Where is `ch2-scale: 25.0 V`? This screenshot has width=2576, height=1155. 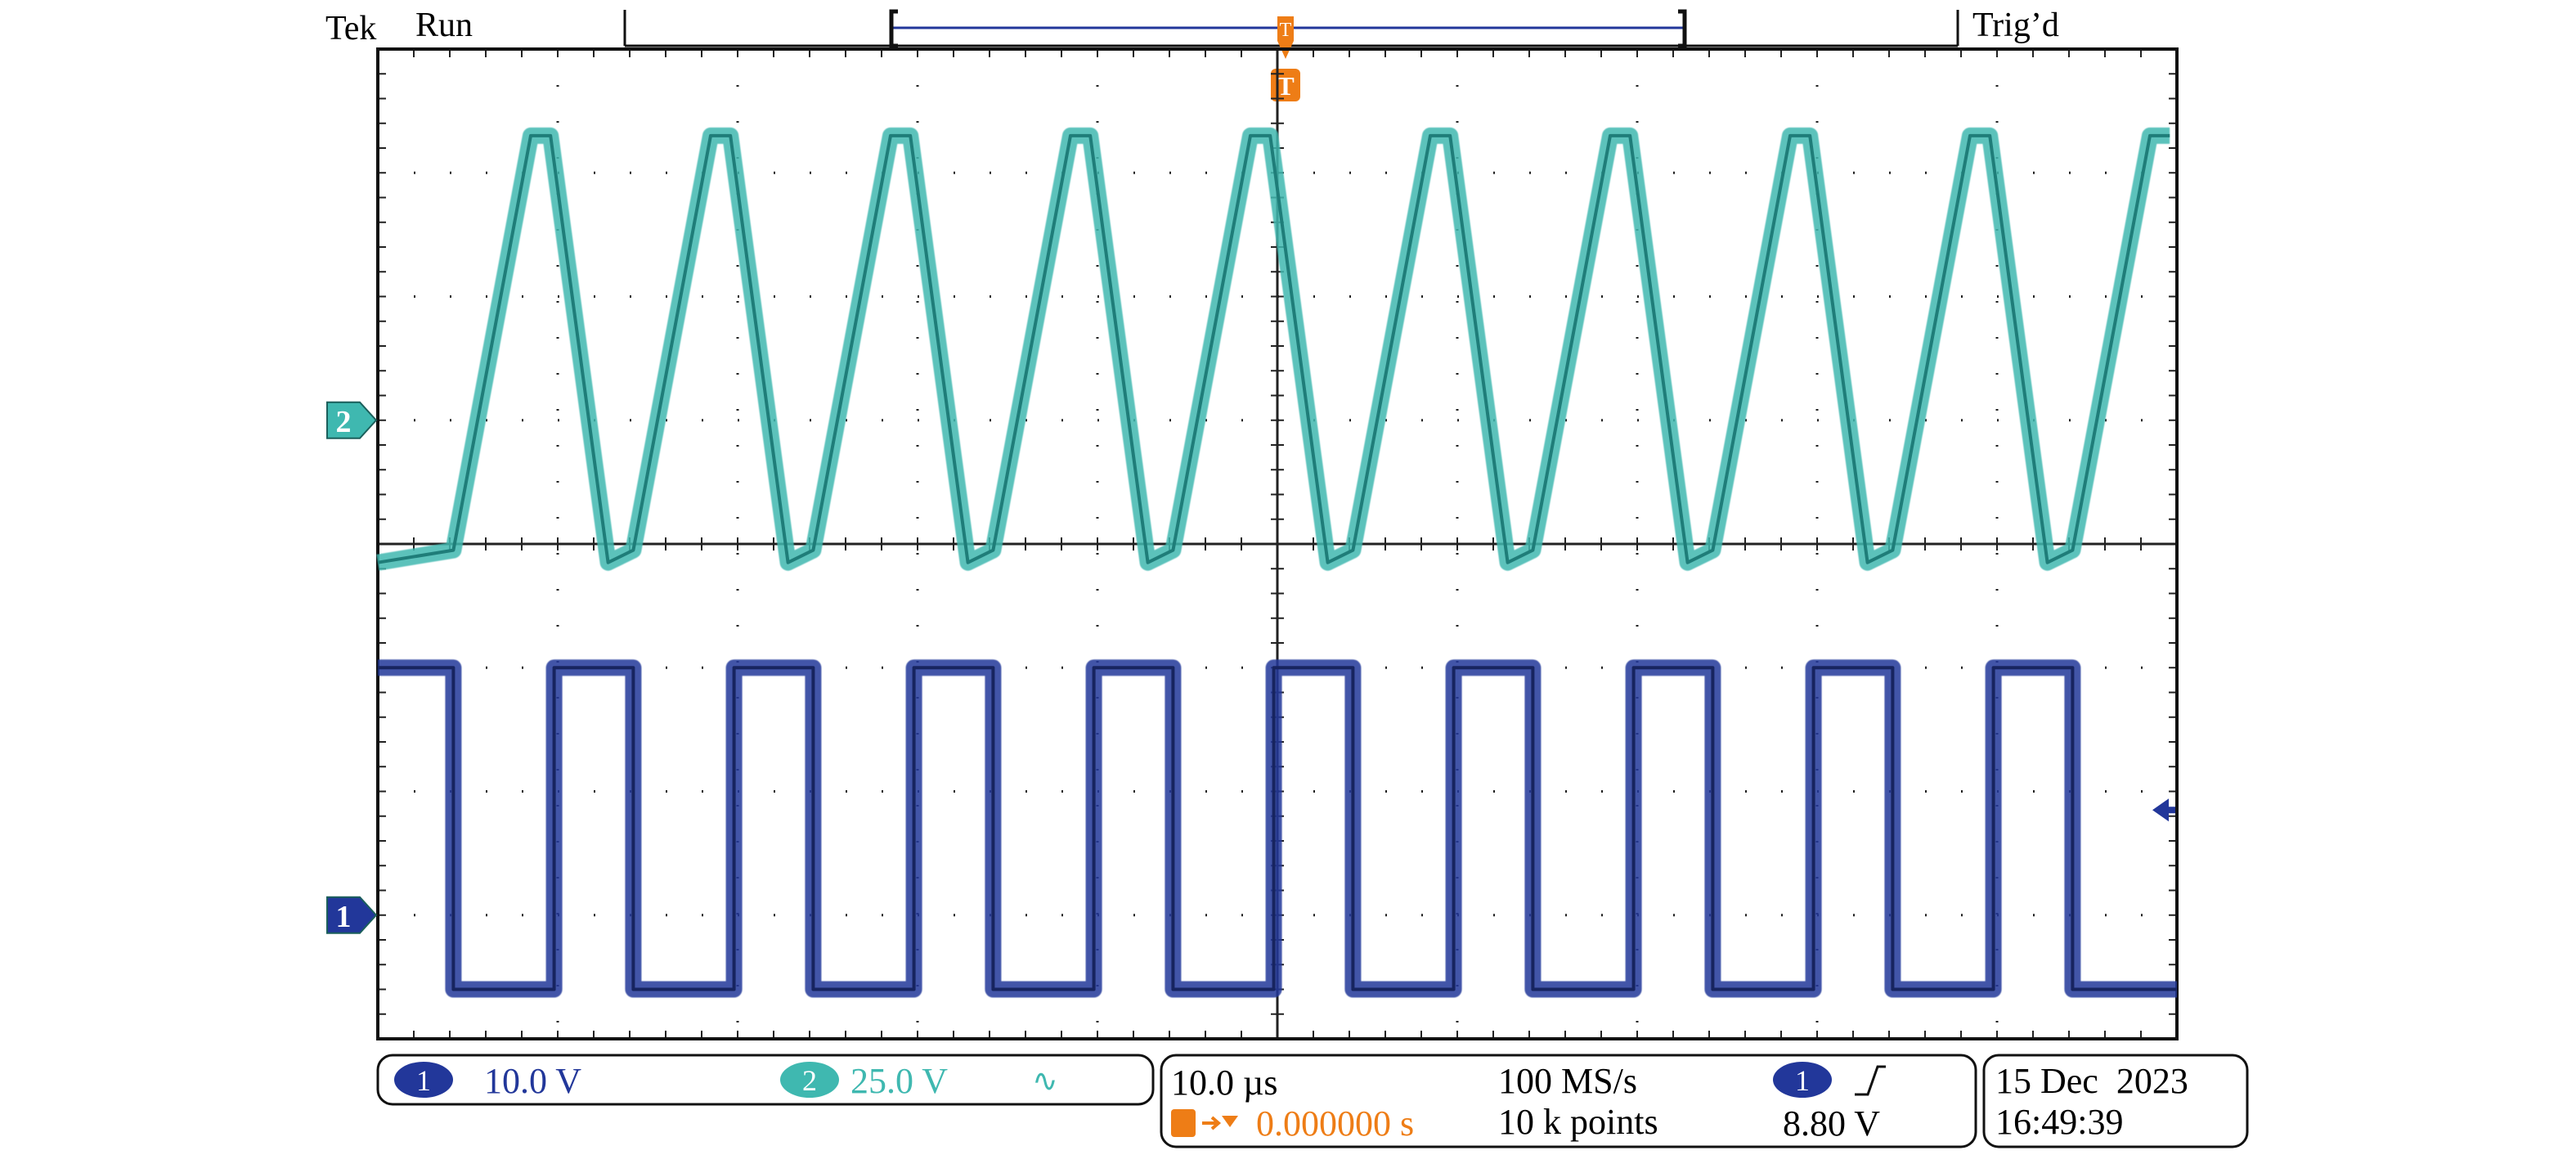
ch2-scale: 25.0 V is located at coordinates (899, 1081).